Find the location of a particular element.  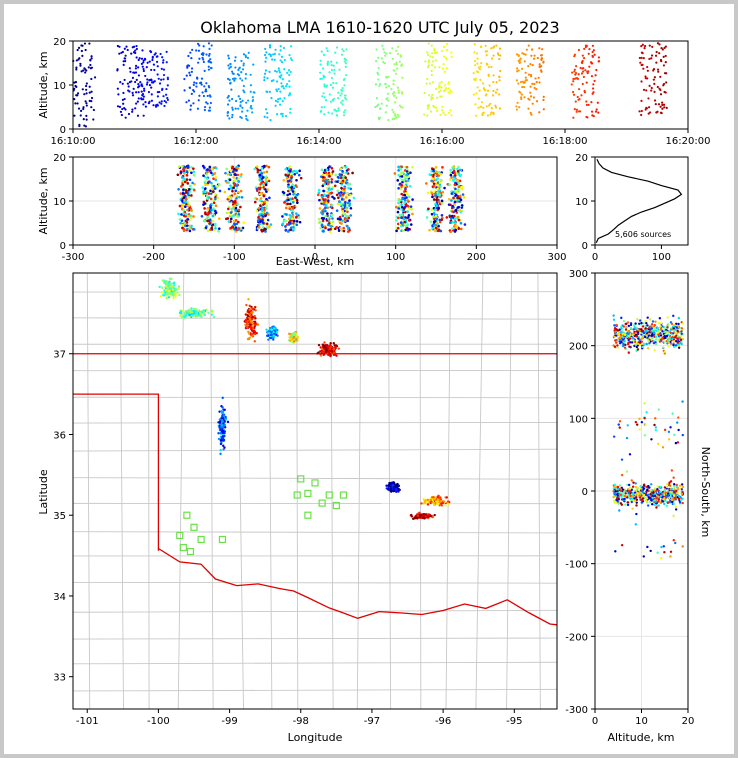

hist-alt-tick-label: 0 is located at coordinates (585, 246).